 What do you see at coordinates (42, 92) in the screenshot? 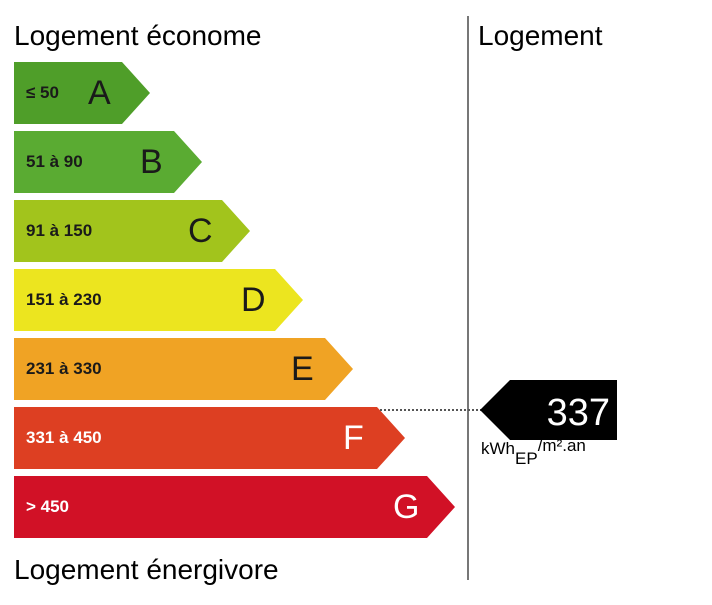
I see `band-range-label: ≤ 50` at bounding box center [42, 92].